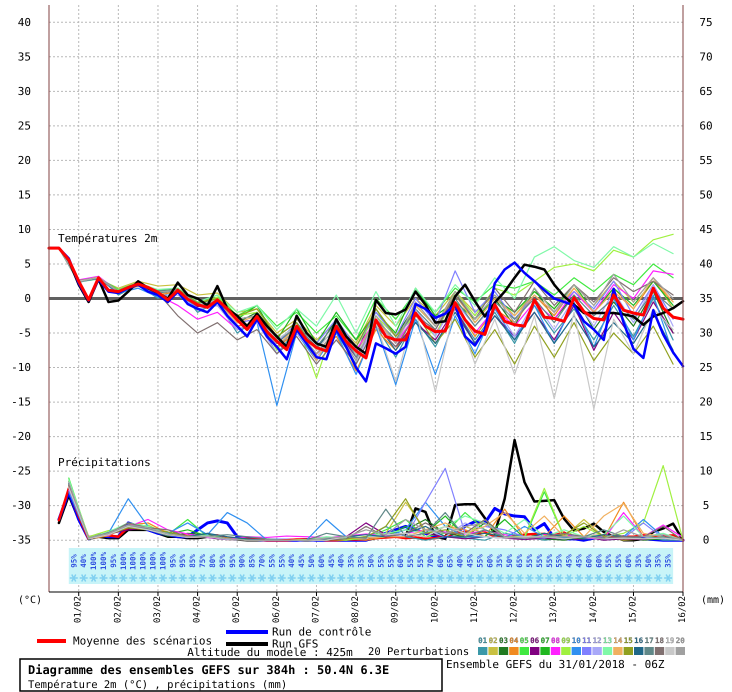  I want to click on y-tick-label: 0, so click(27, 298).